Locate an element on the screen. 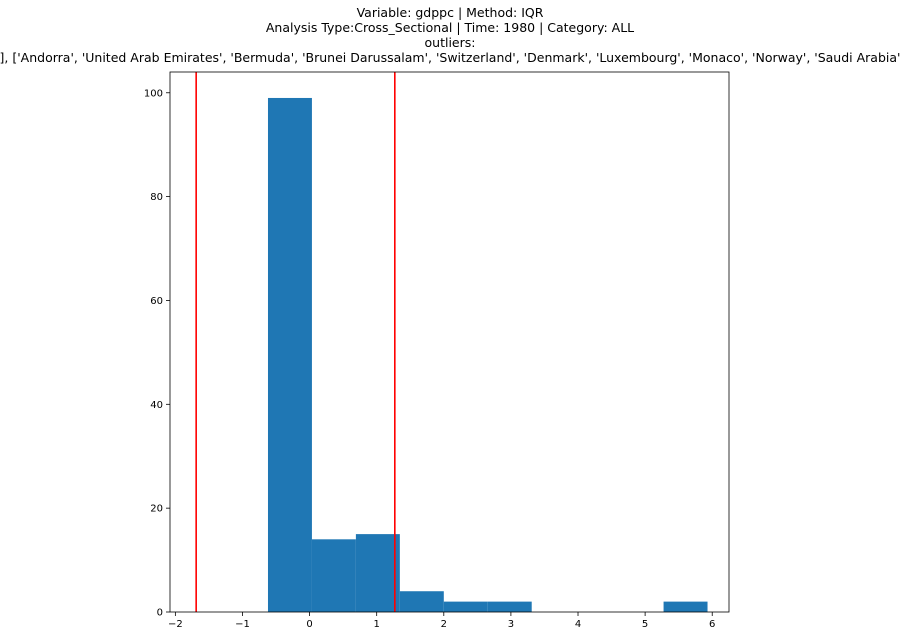 This screenshot has width=900, height=635. x-tick-label: 6 is located at coordinates (712, 624).